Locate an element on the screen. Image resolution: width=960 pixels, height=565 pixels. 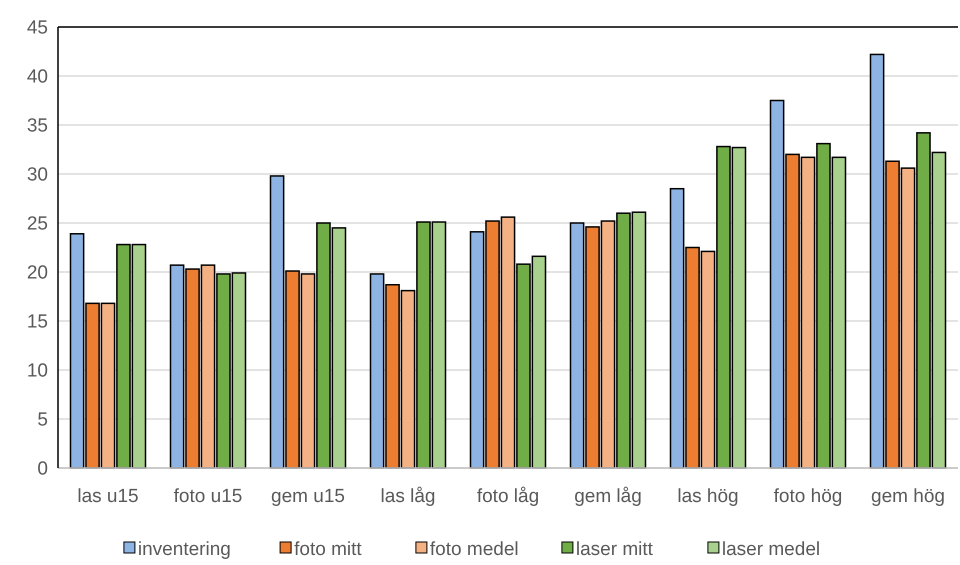
x-tick-label: foto låg is located at coordinates (508, 496).